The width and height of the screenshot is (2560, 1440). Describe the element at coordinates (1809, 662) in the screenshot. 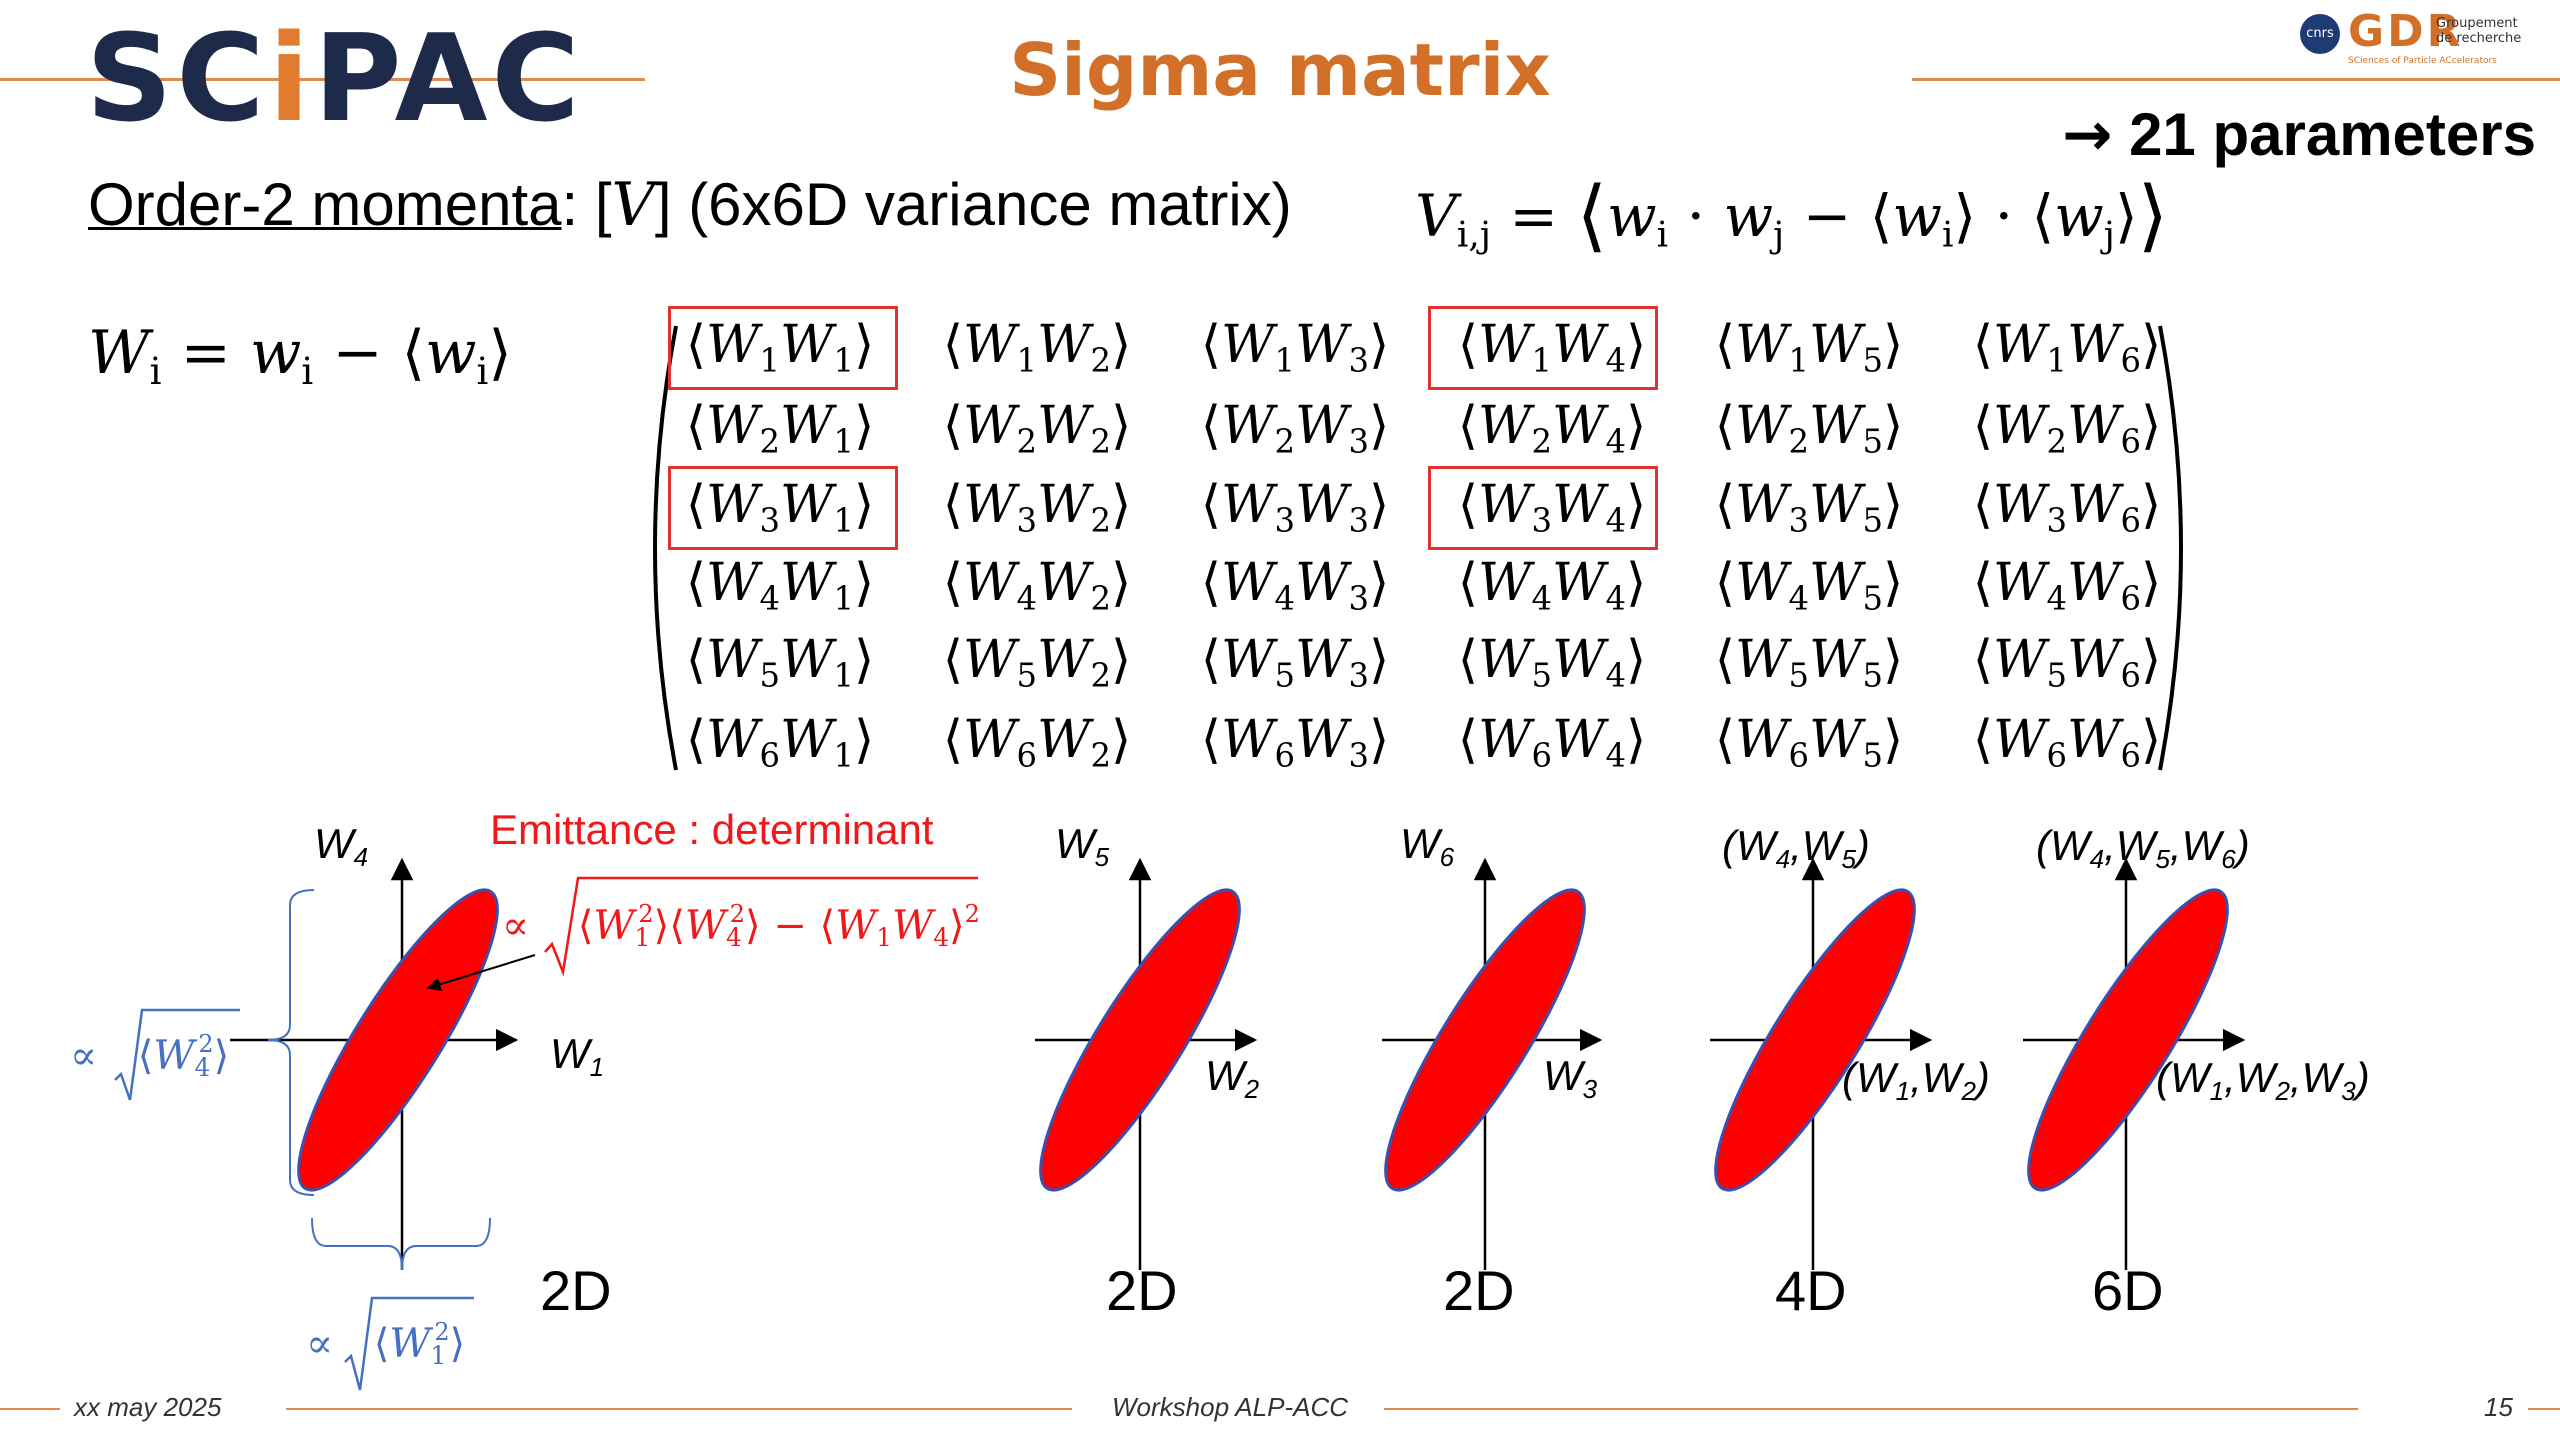

I see `matrix-cell-w5w5: ⟨W5W5⟩` at that location.